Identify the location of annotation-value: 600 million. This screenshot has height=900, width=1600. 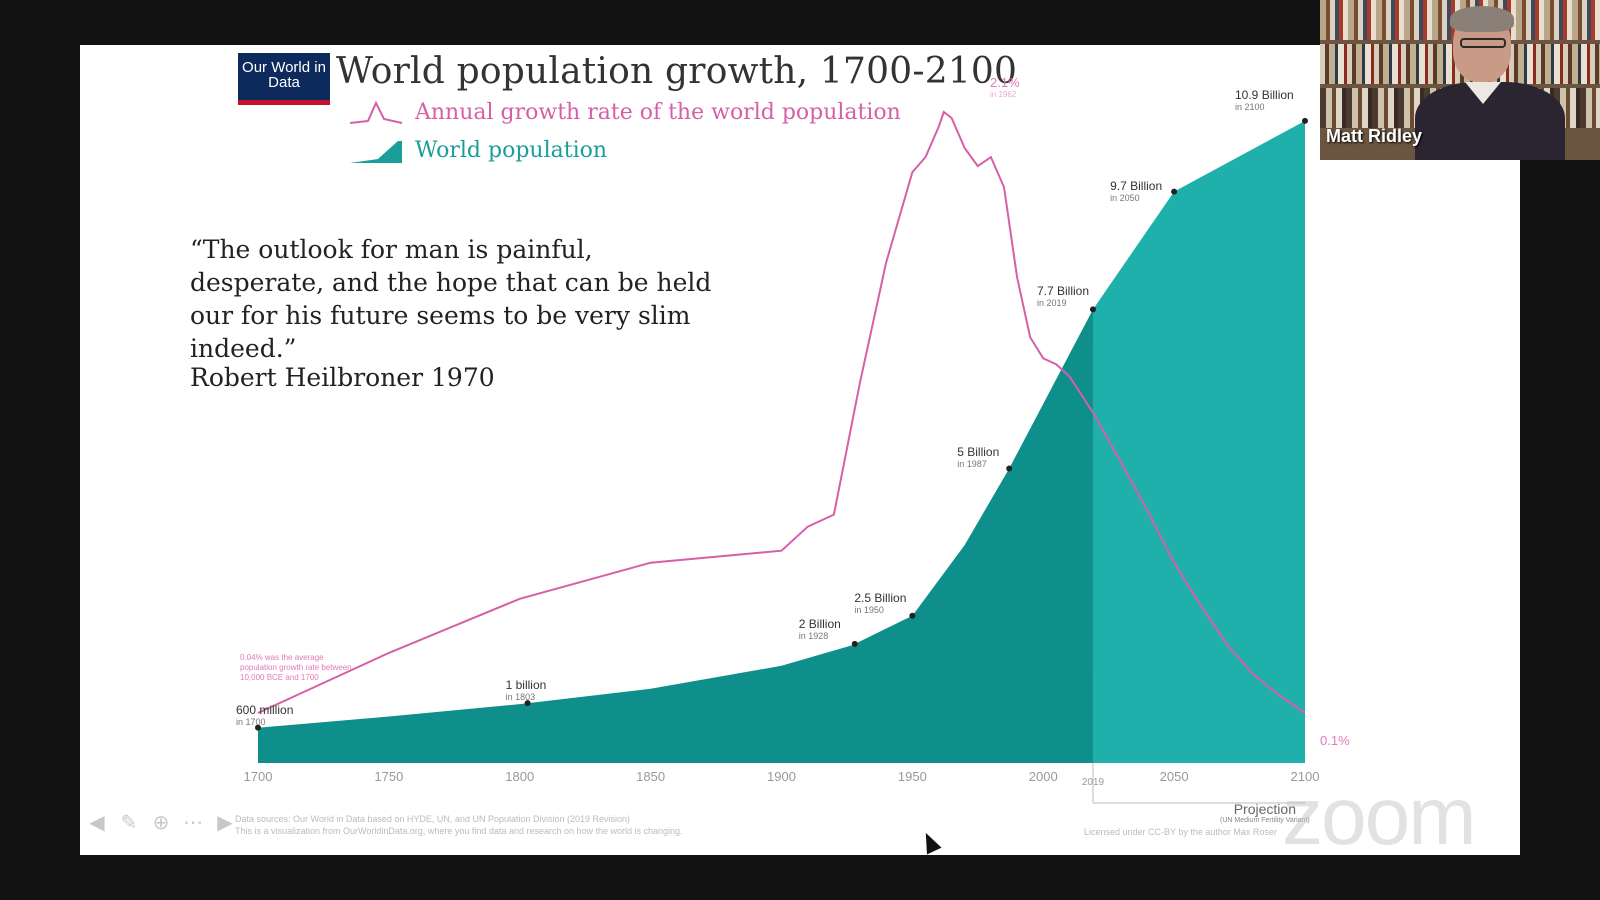
(265, 709).